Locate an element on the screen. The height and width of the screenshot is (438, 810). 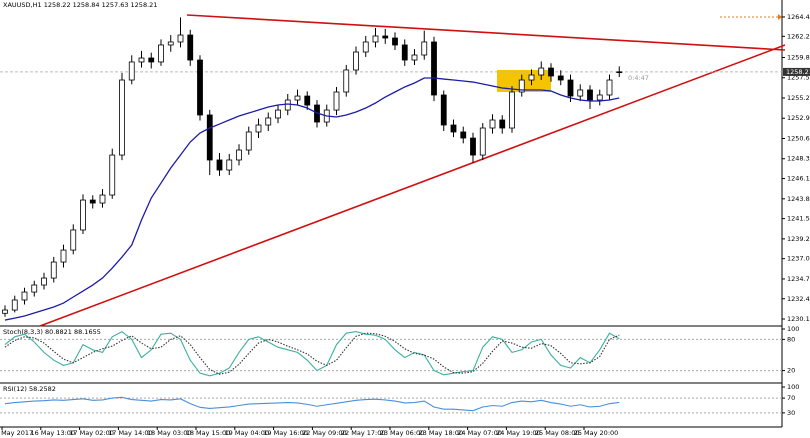
y-tick-label: 20 is located at coordinates (791, 371).